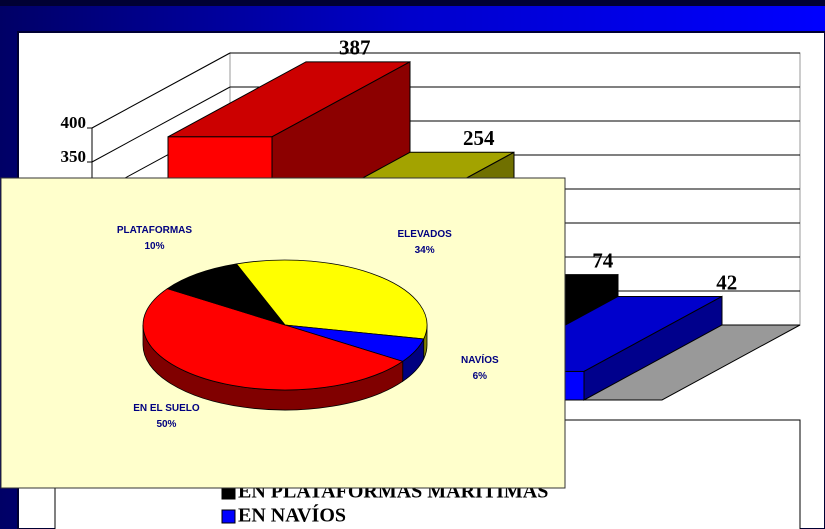 The height and width of the screenshot is (529, 825). Describe the element at coordinates (355, 48) in the screenshot. I see `data-label: 387` at that location.